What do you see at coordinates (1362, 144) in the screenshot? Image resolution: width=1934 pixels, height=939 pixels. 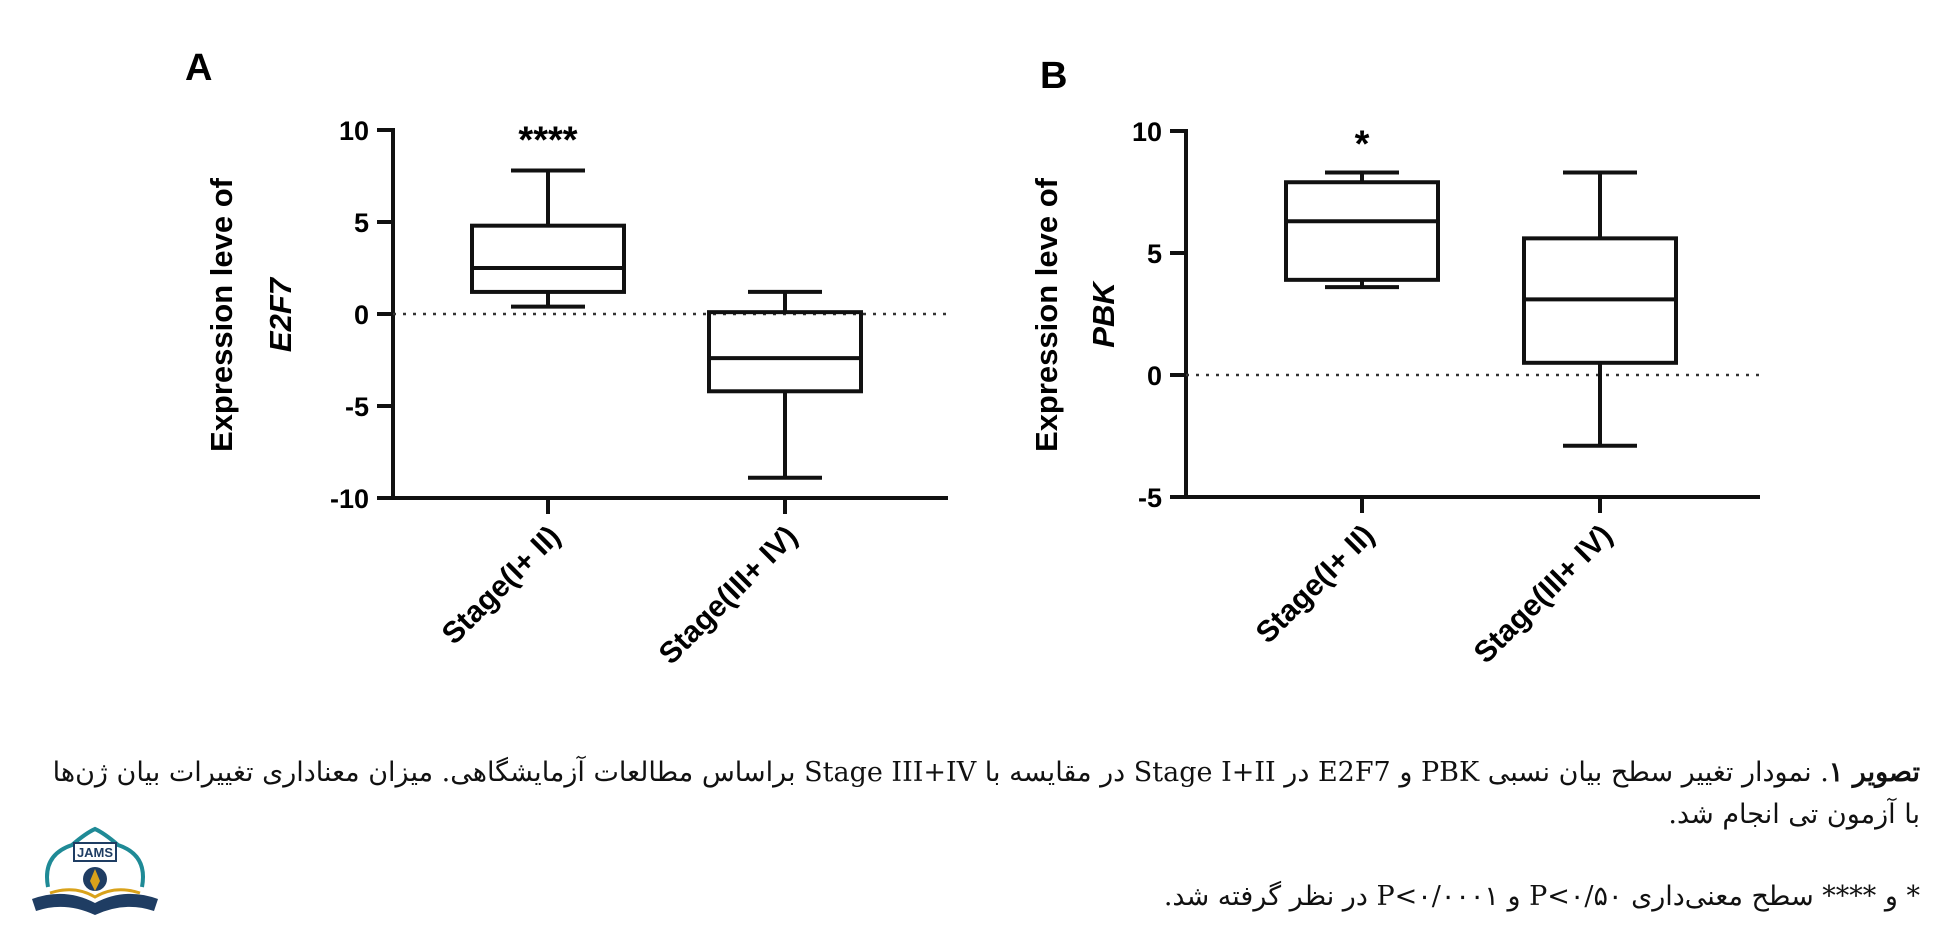 I see `significance-marker: *` at bounding box center [1362, 144].